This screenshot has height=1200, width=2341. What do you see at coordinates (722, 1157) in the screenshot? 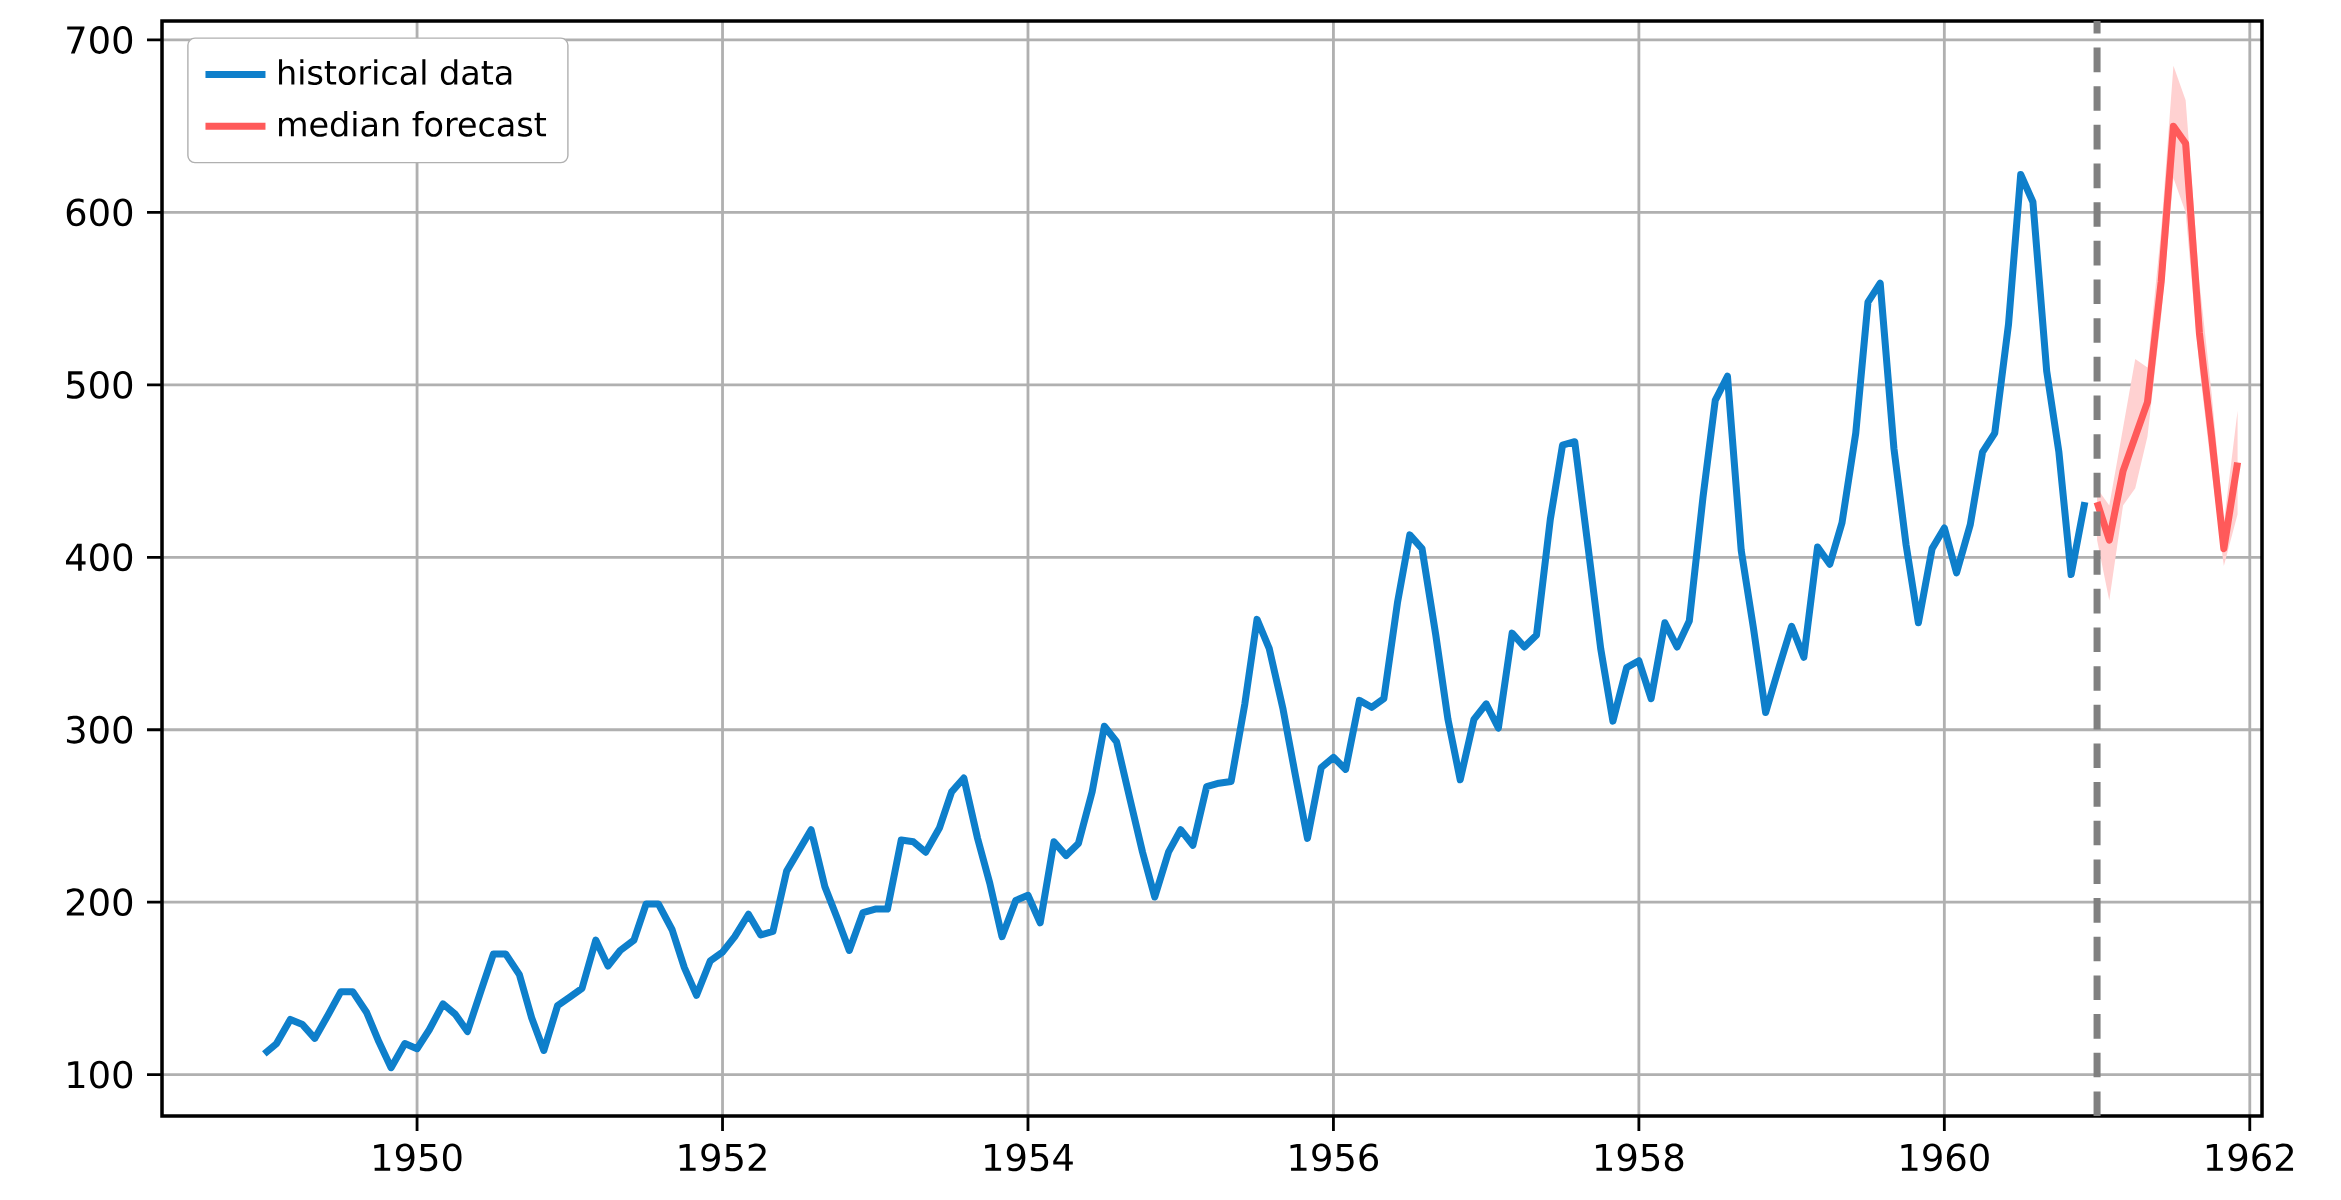
I see `x-tick-label: 1952` at bounding box center [722, 1157].